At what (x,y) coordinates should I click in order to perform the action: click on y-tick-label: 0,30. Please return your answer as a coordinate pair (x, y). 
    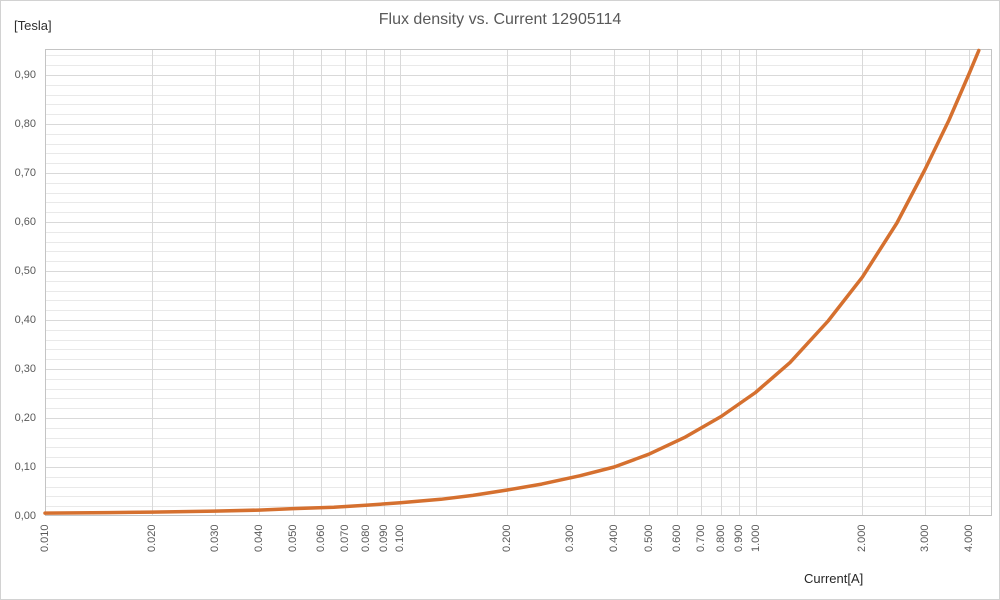
    Looking at the image, I should click on (25, 368).